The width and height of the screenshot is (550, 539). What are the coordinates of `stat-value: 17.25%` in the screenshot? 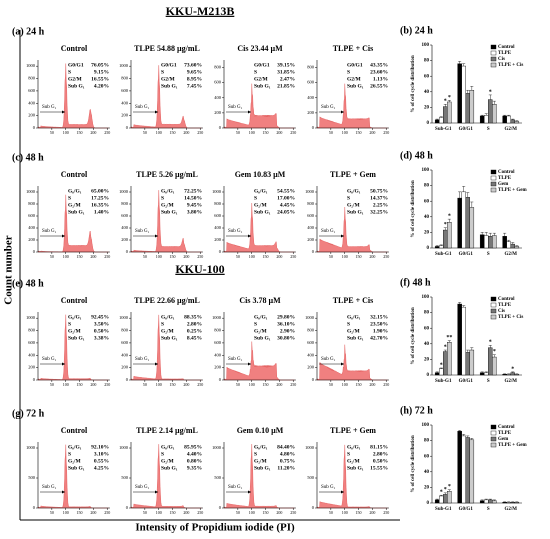 It's located at (100, 198).